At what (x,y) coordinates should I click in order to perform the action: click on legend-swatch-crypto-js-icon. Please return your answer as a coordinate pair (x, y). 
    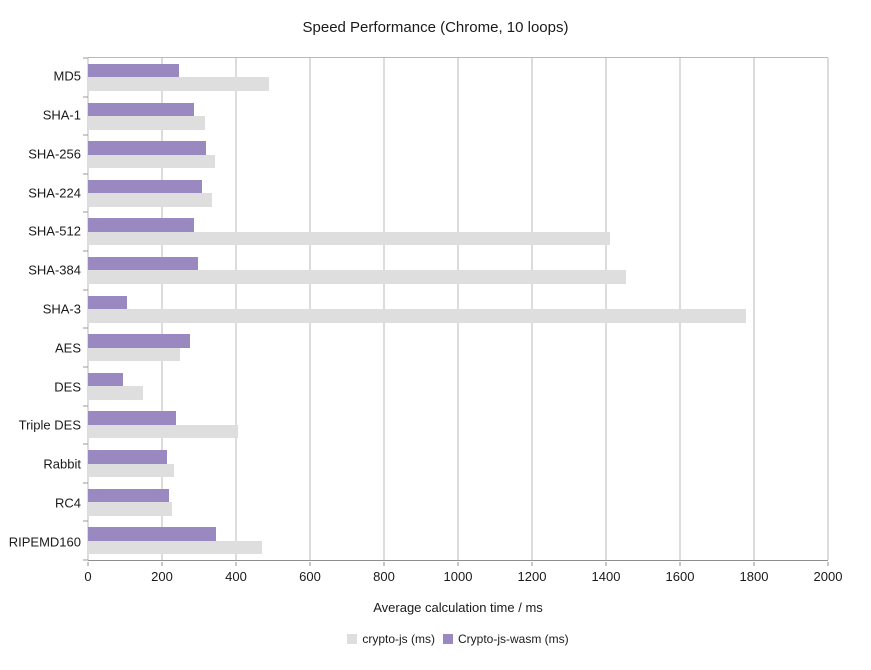
    Looking at the image, I should click on (352, 639).